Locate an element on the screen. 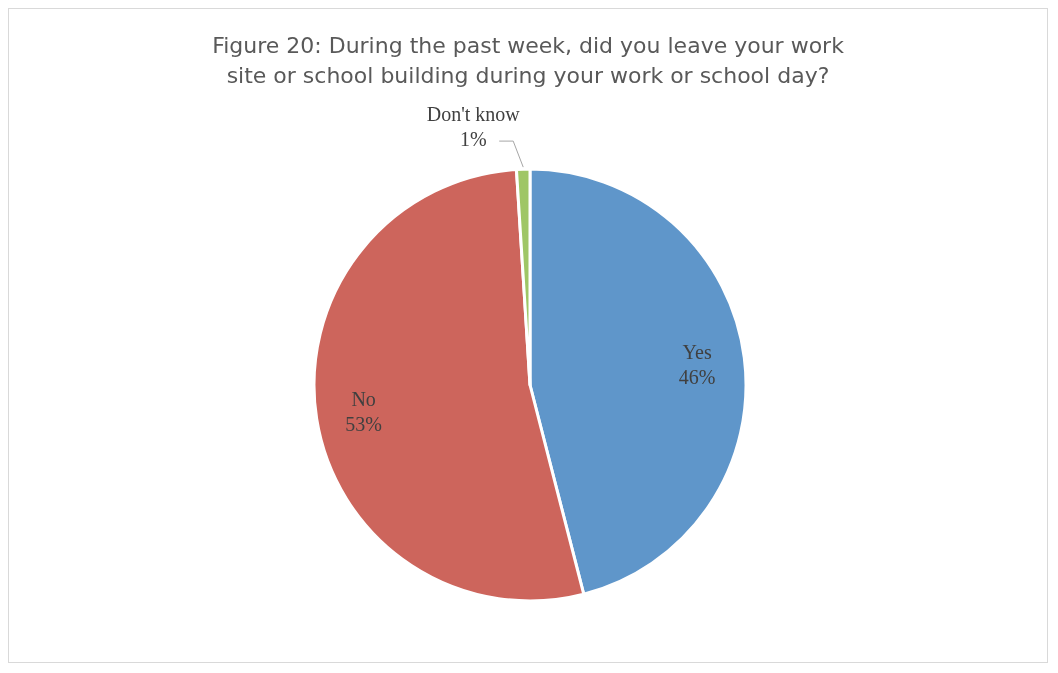 This screenshot has width=1058, height=673. slice-label: Don't know is located at coordinates (473, 114).